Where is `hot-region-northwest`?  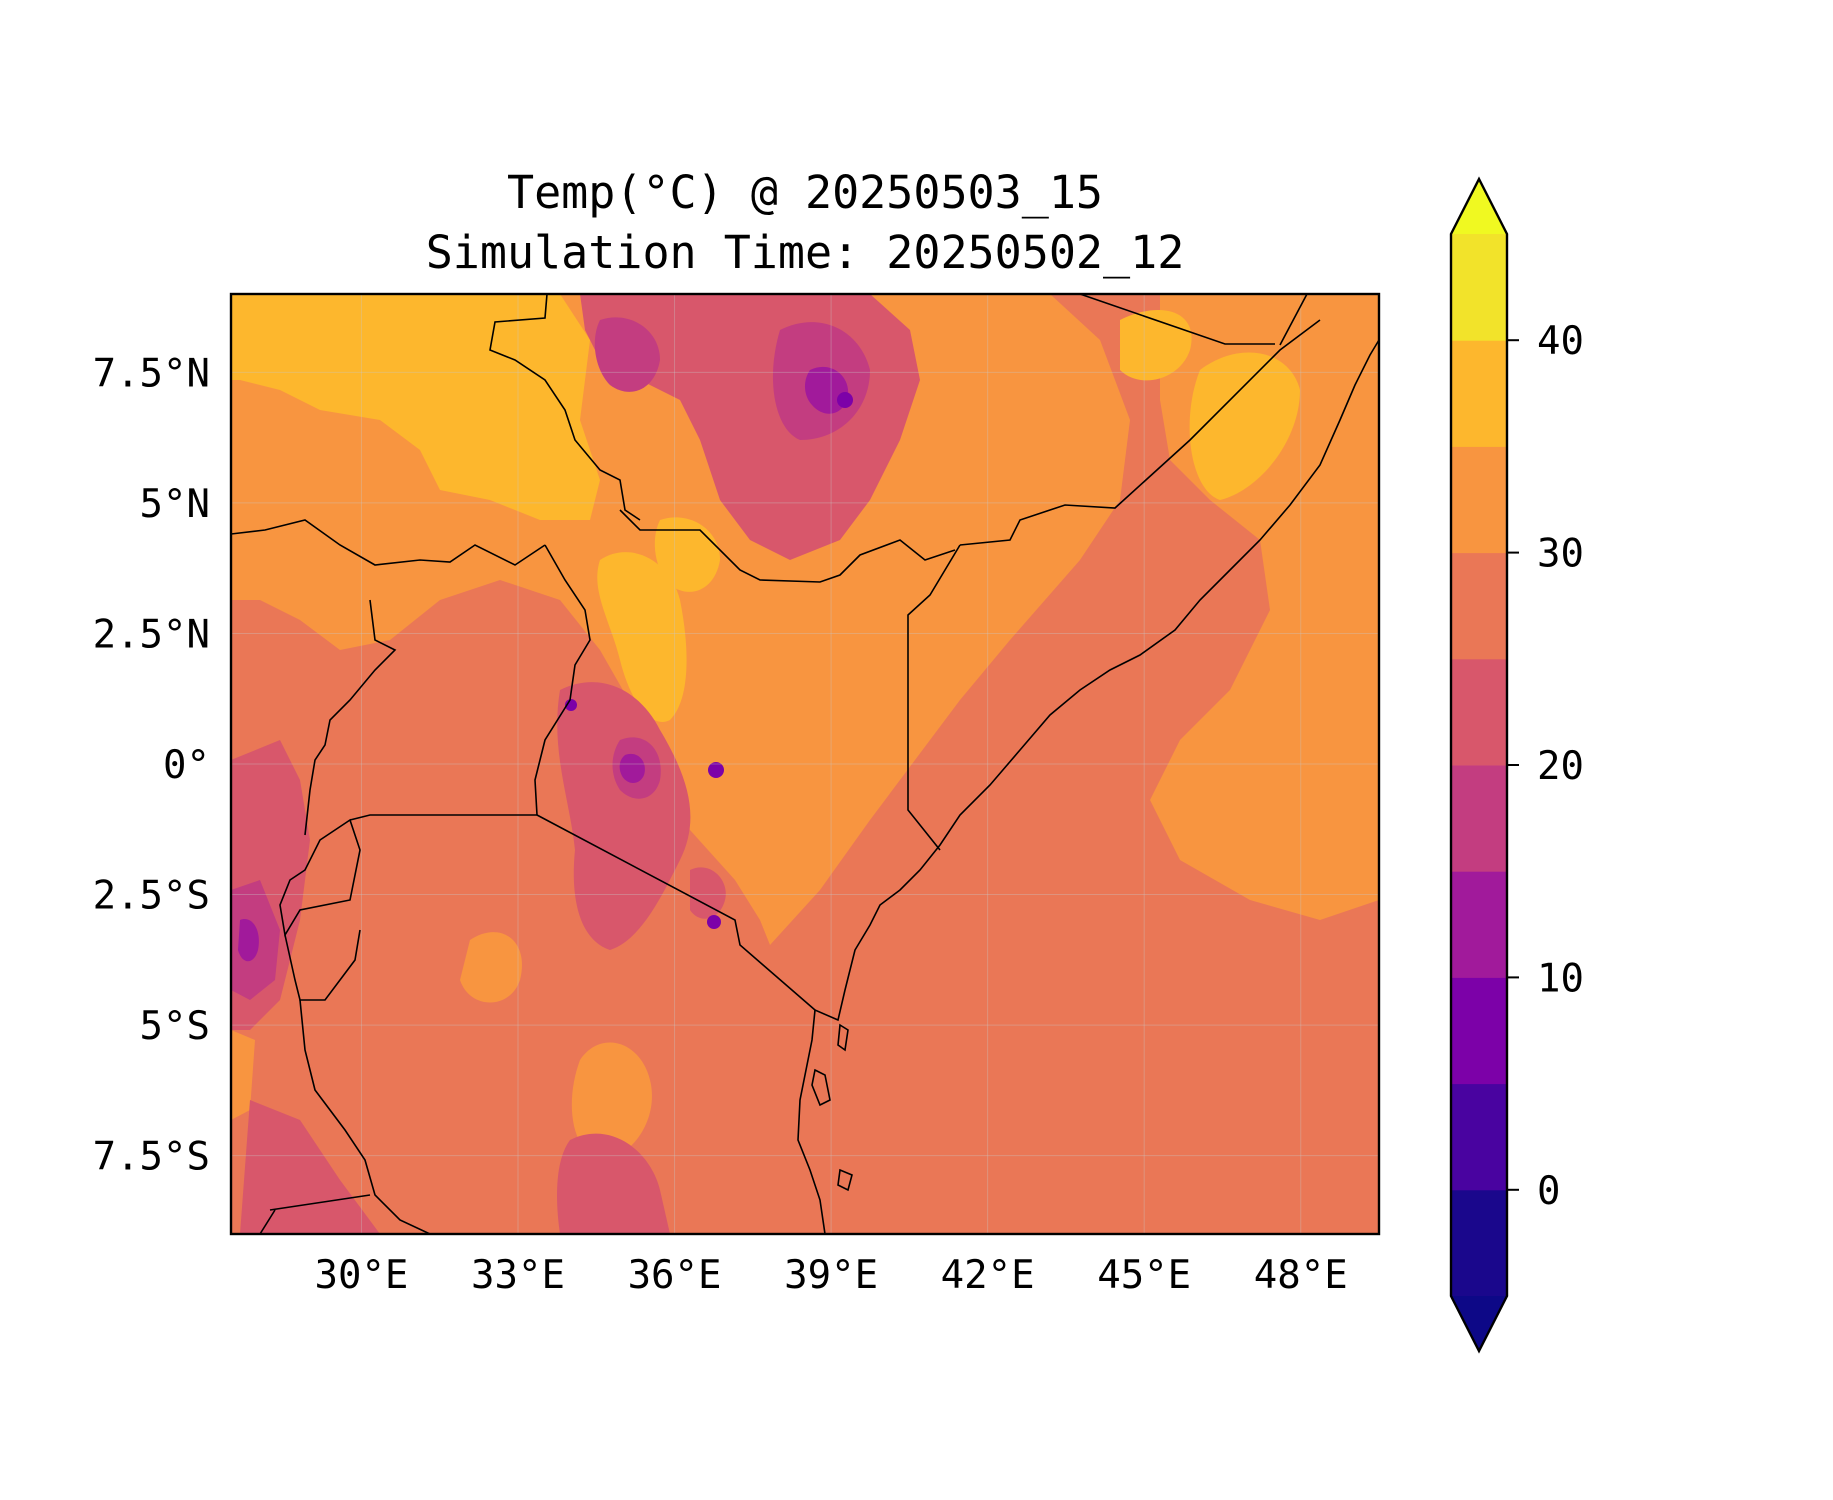 hot-region-northwest is located at coordinates (415, 407).